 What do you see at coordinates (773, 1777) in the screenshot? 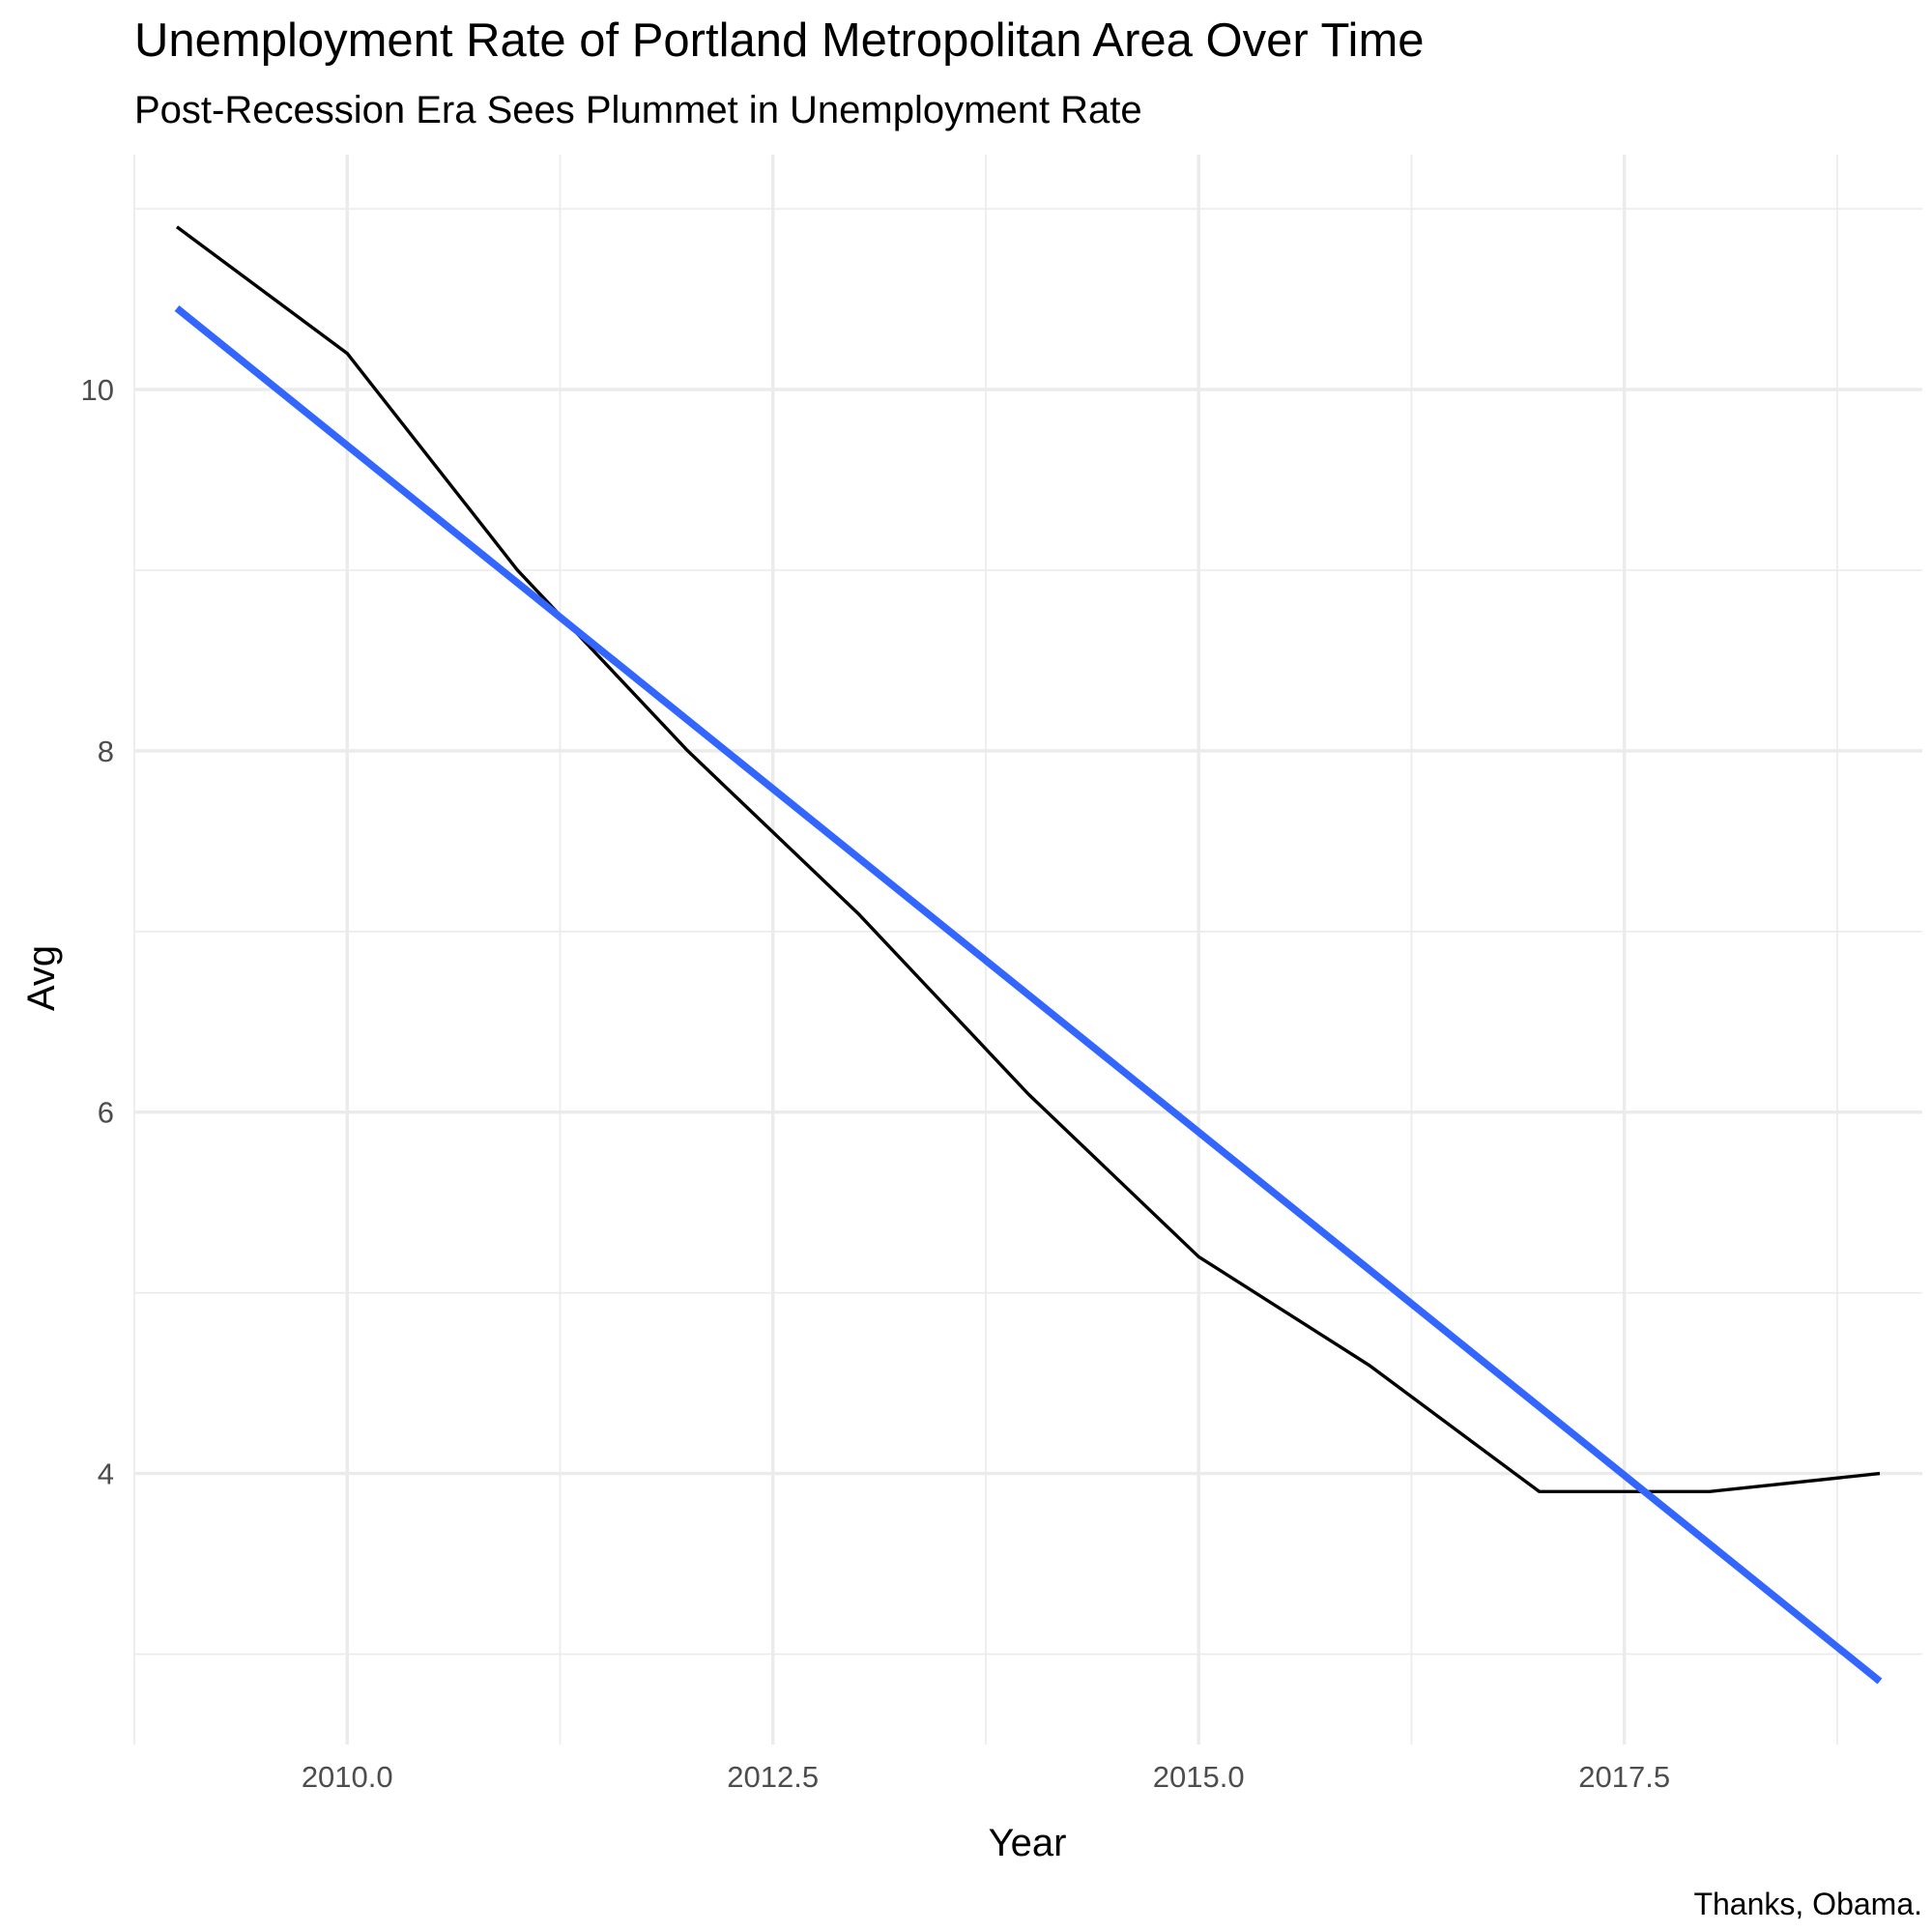
I see `x-tick-label: 2012.5` at bounding box center [773, 1777].